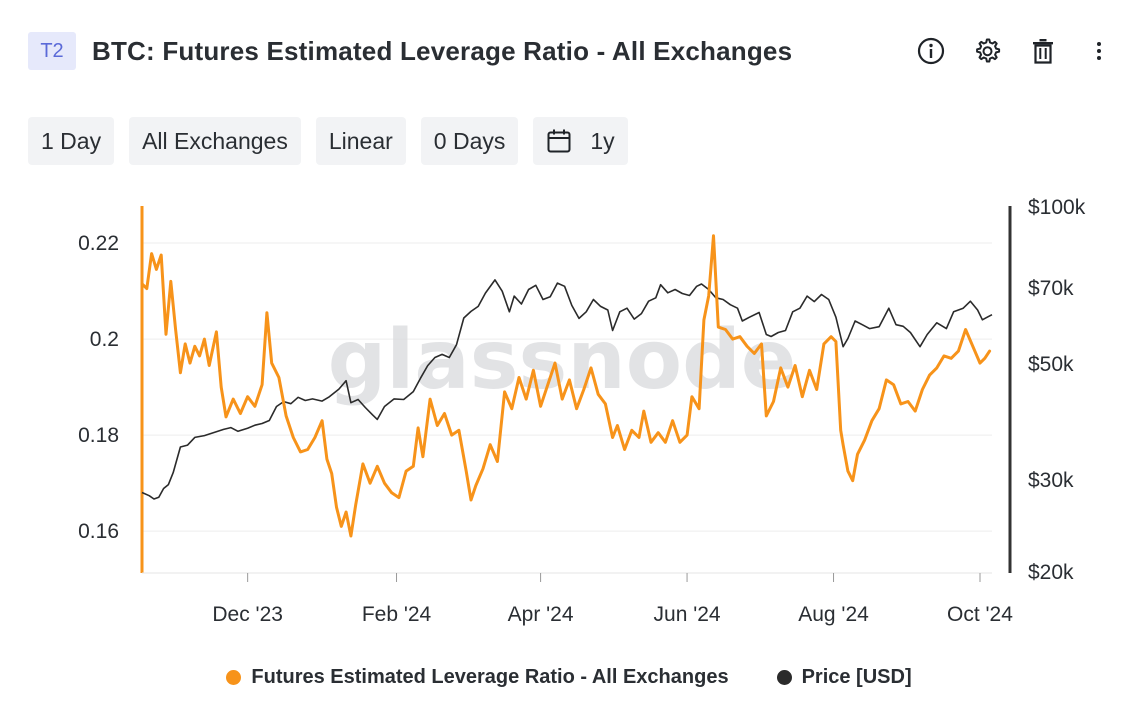 Image resolution: width=1138 pixels, height=708 pixels. I want to click on right-axis: $20k $30k $50k $70k $100k, so click(1047, 390).